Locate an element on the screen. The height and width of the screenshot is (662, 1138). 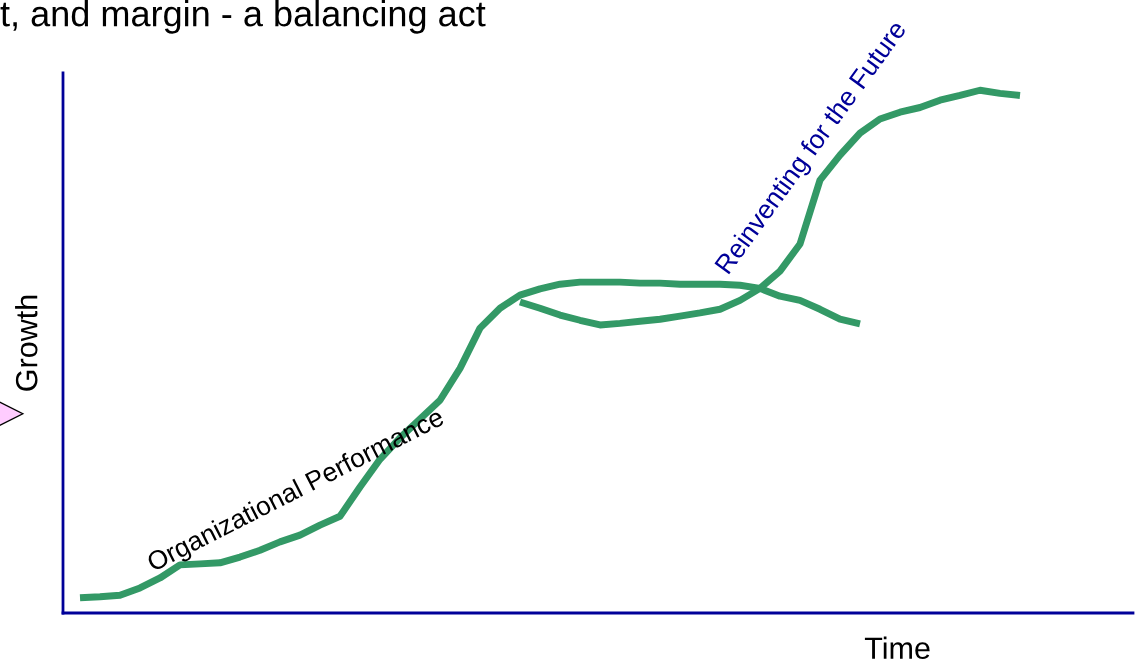
chart-title: t, and margin - a balancing act is located at coordinates (243, 17).